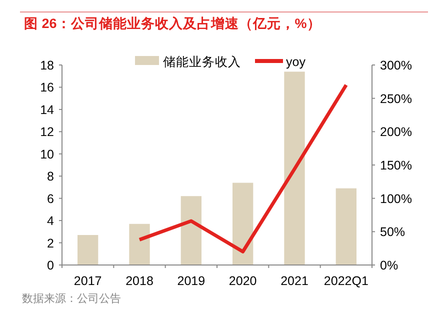 The image size is (433, 330). I want to click on y-tick-label: 16, so click(47, 87).